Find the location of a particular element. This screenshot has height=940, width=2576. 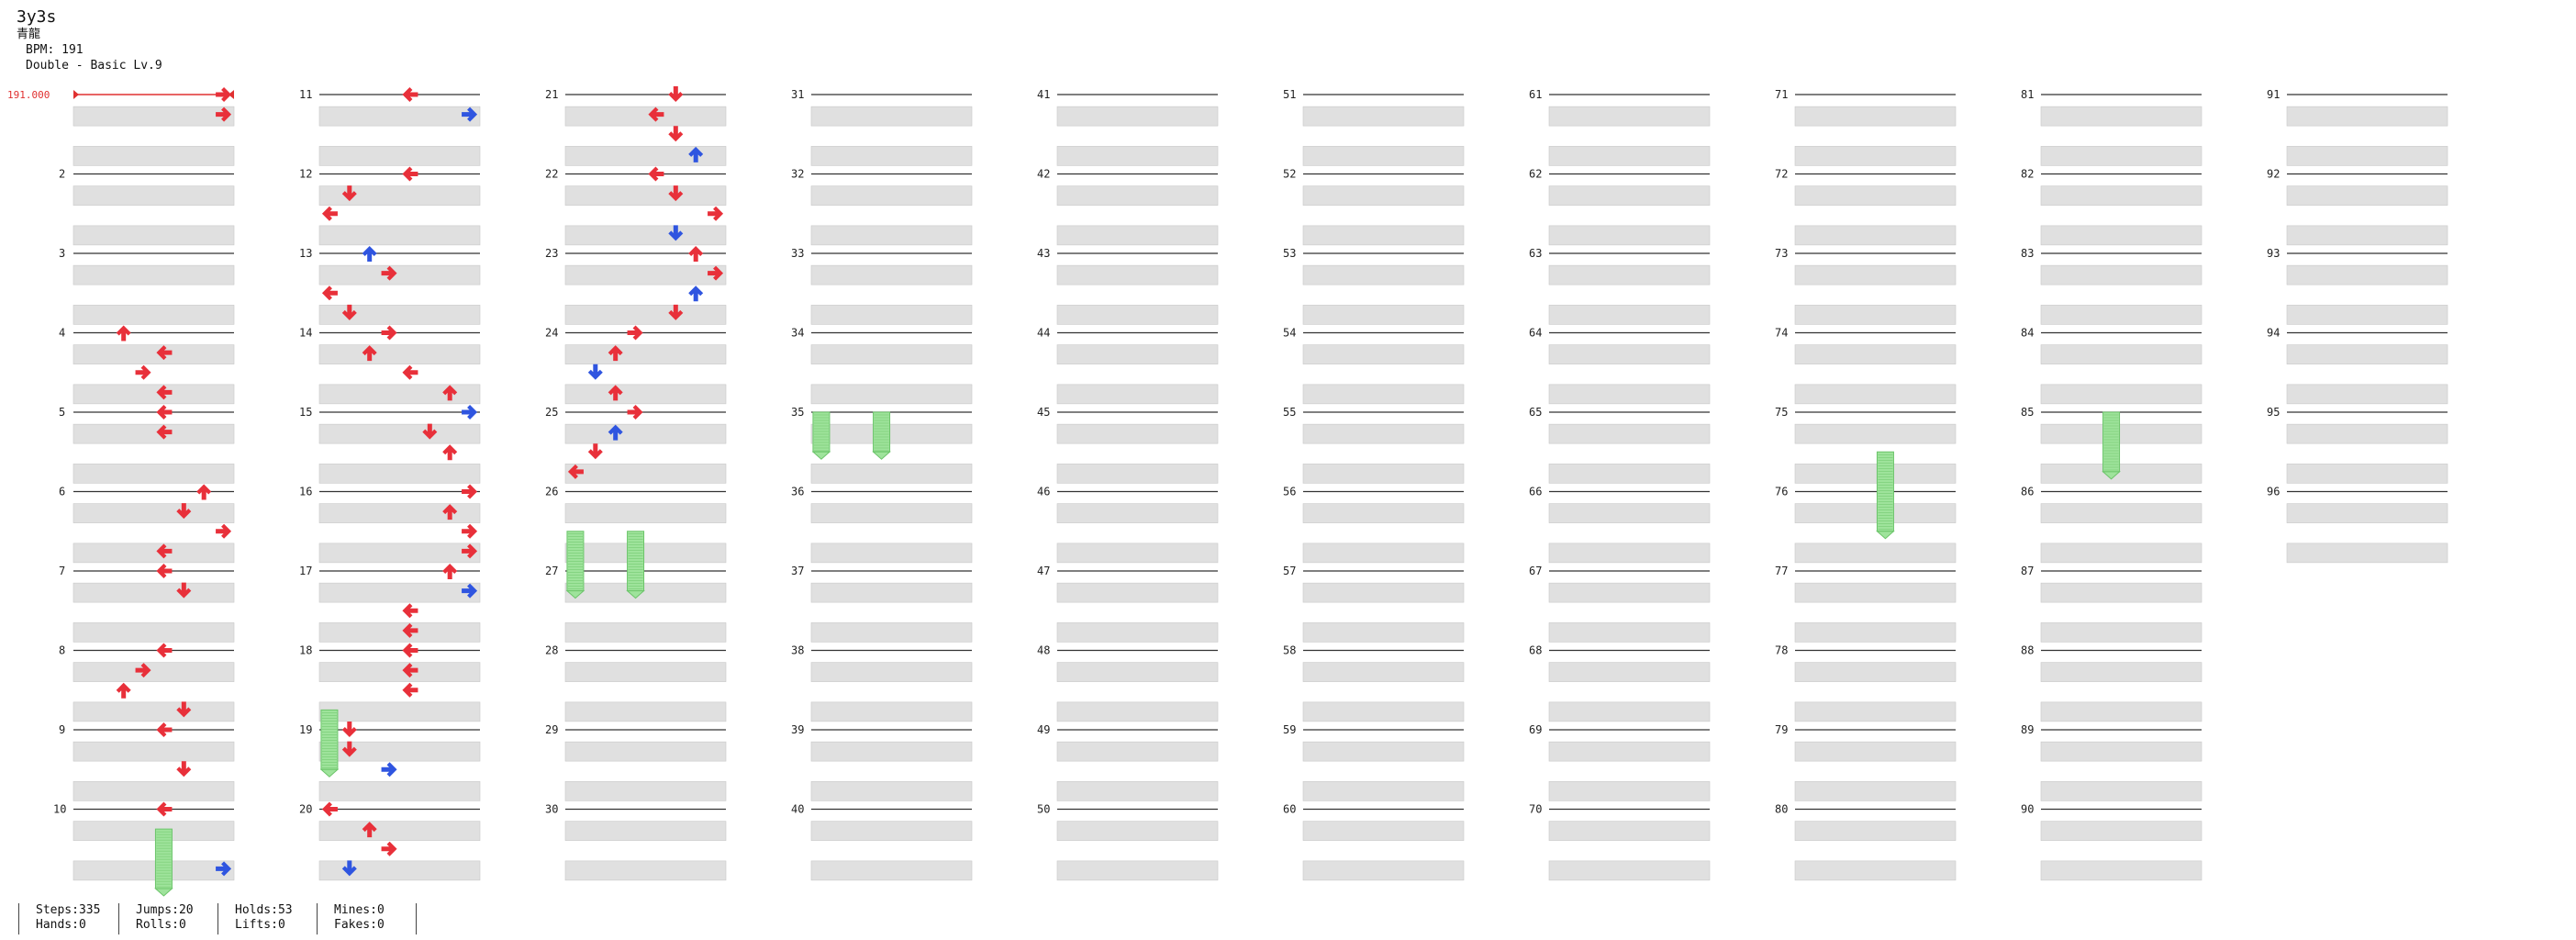

measure-number: 81 is located at coordinates (2027, 94).